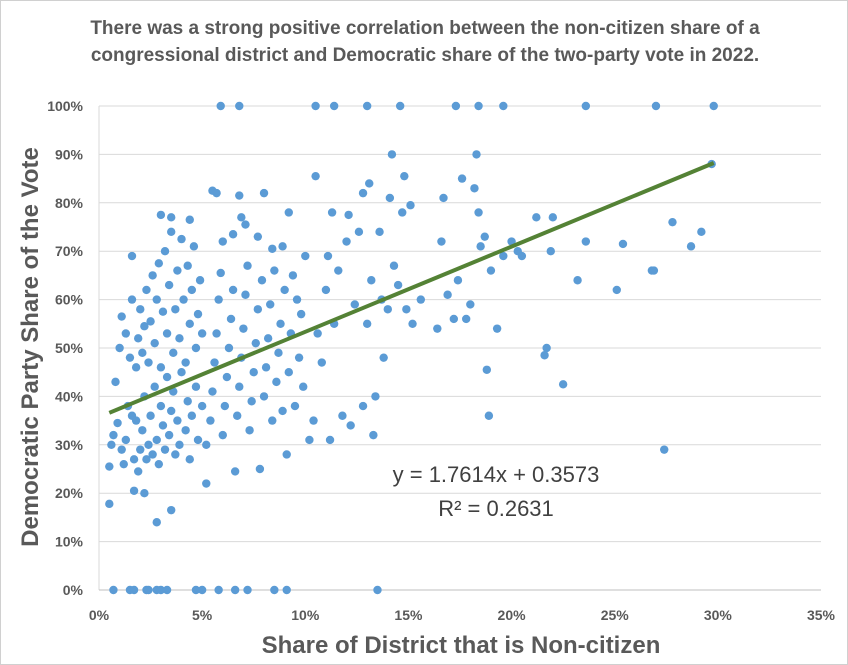  I want to click on y-tick-label: 80%, so click(69, 203).